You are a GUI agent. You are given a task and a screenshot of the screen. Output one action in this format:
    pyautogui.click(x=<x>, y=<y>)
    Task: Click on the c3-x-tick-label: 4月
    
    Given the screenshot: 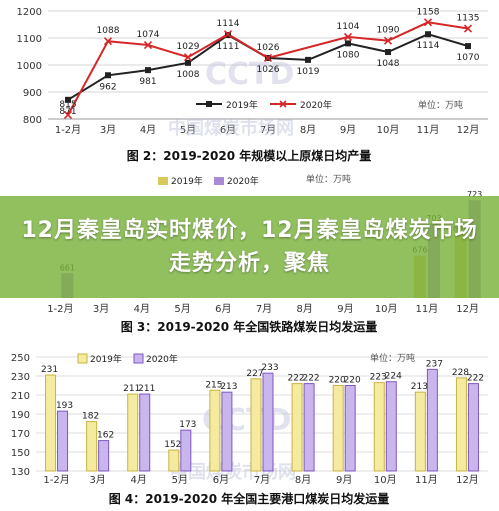 What is the action you would take?
    pyautogui.click(x=139, y=480)
    